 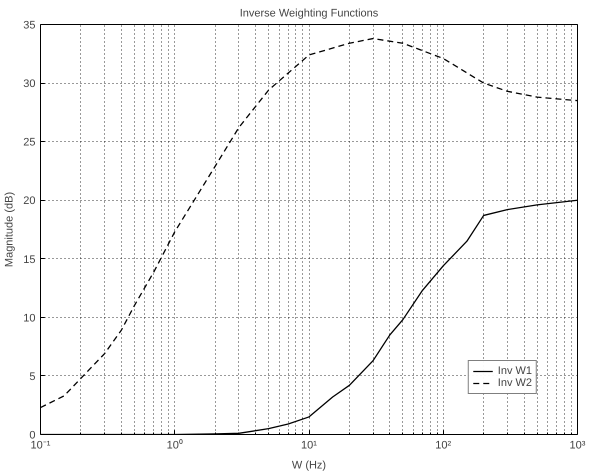 What do you see at coordinates (29, 84) in the screenshot?
I see `y-tick-label: 30` at bounding box center [29, 84].